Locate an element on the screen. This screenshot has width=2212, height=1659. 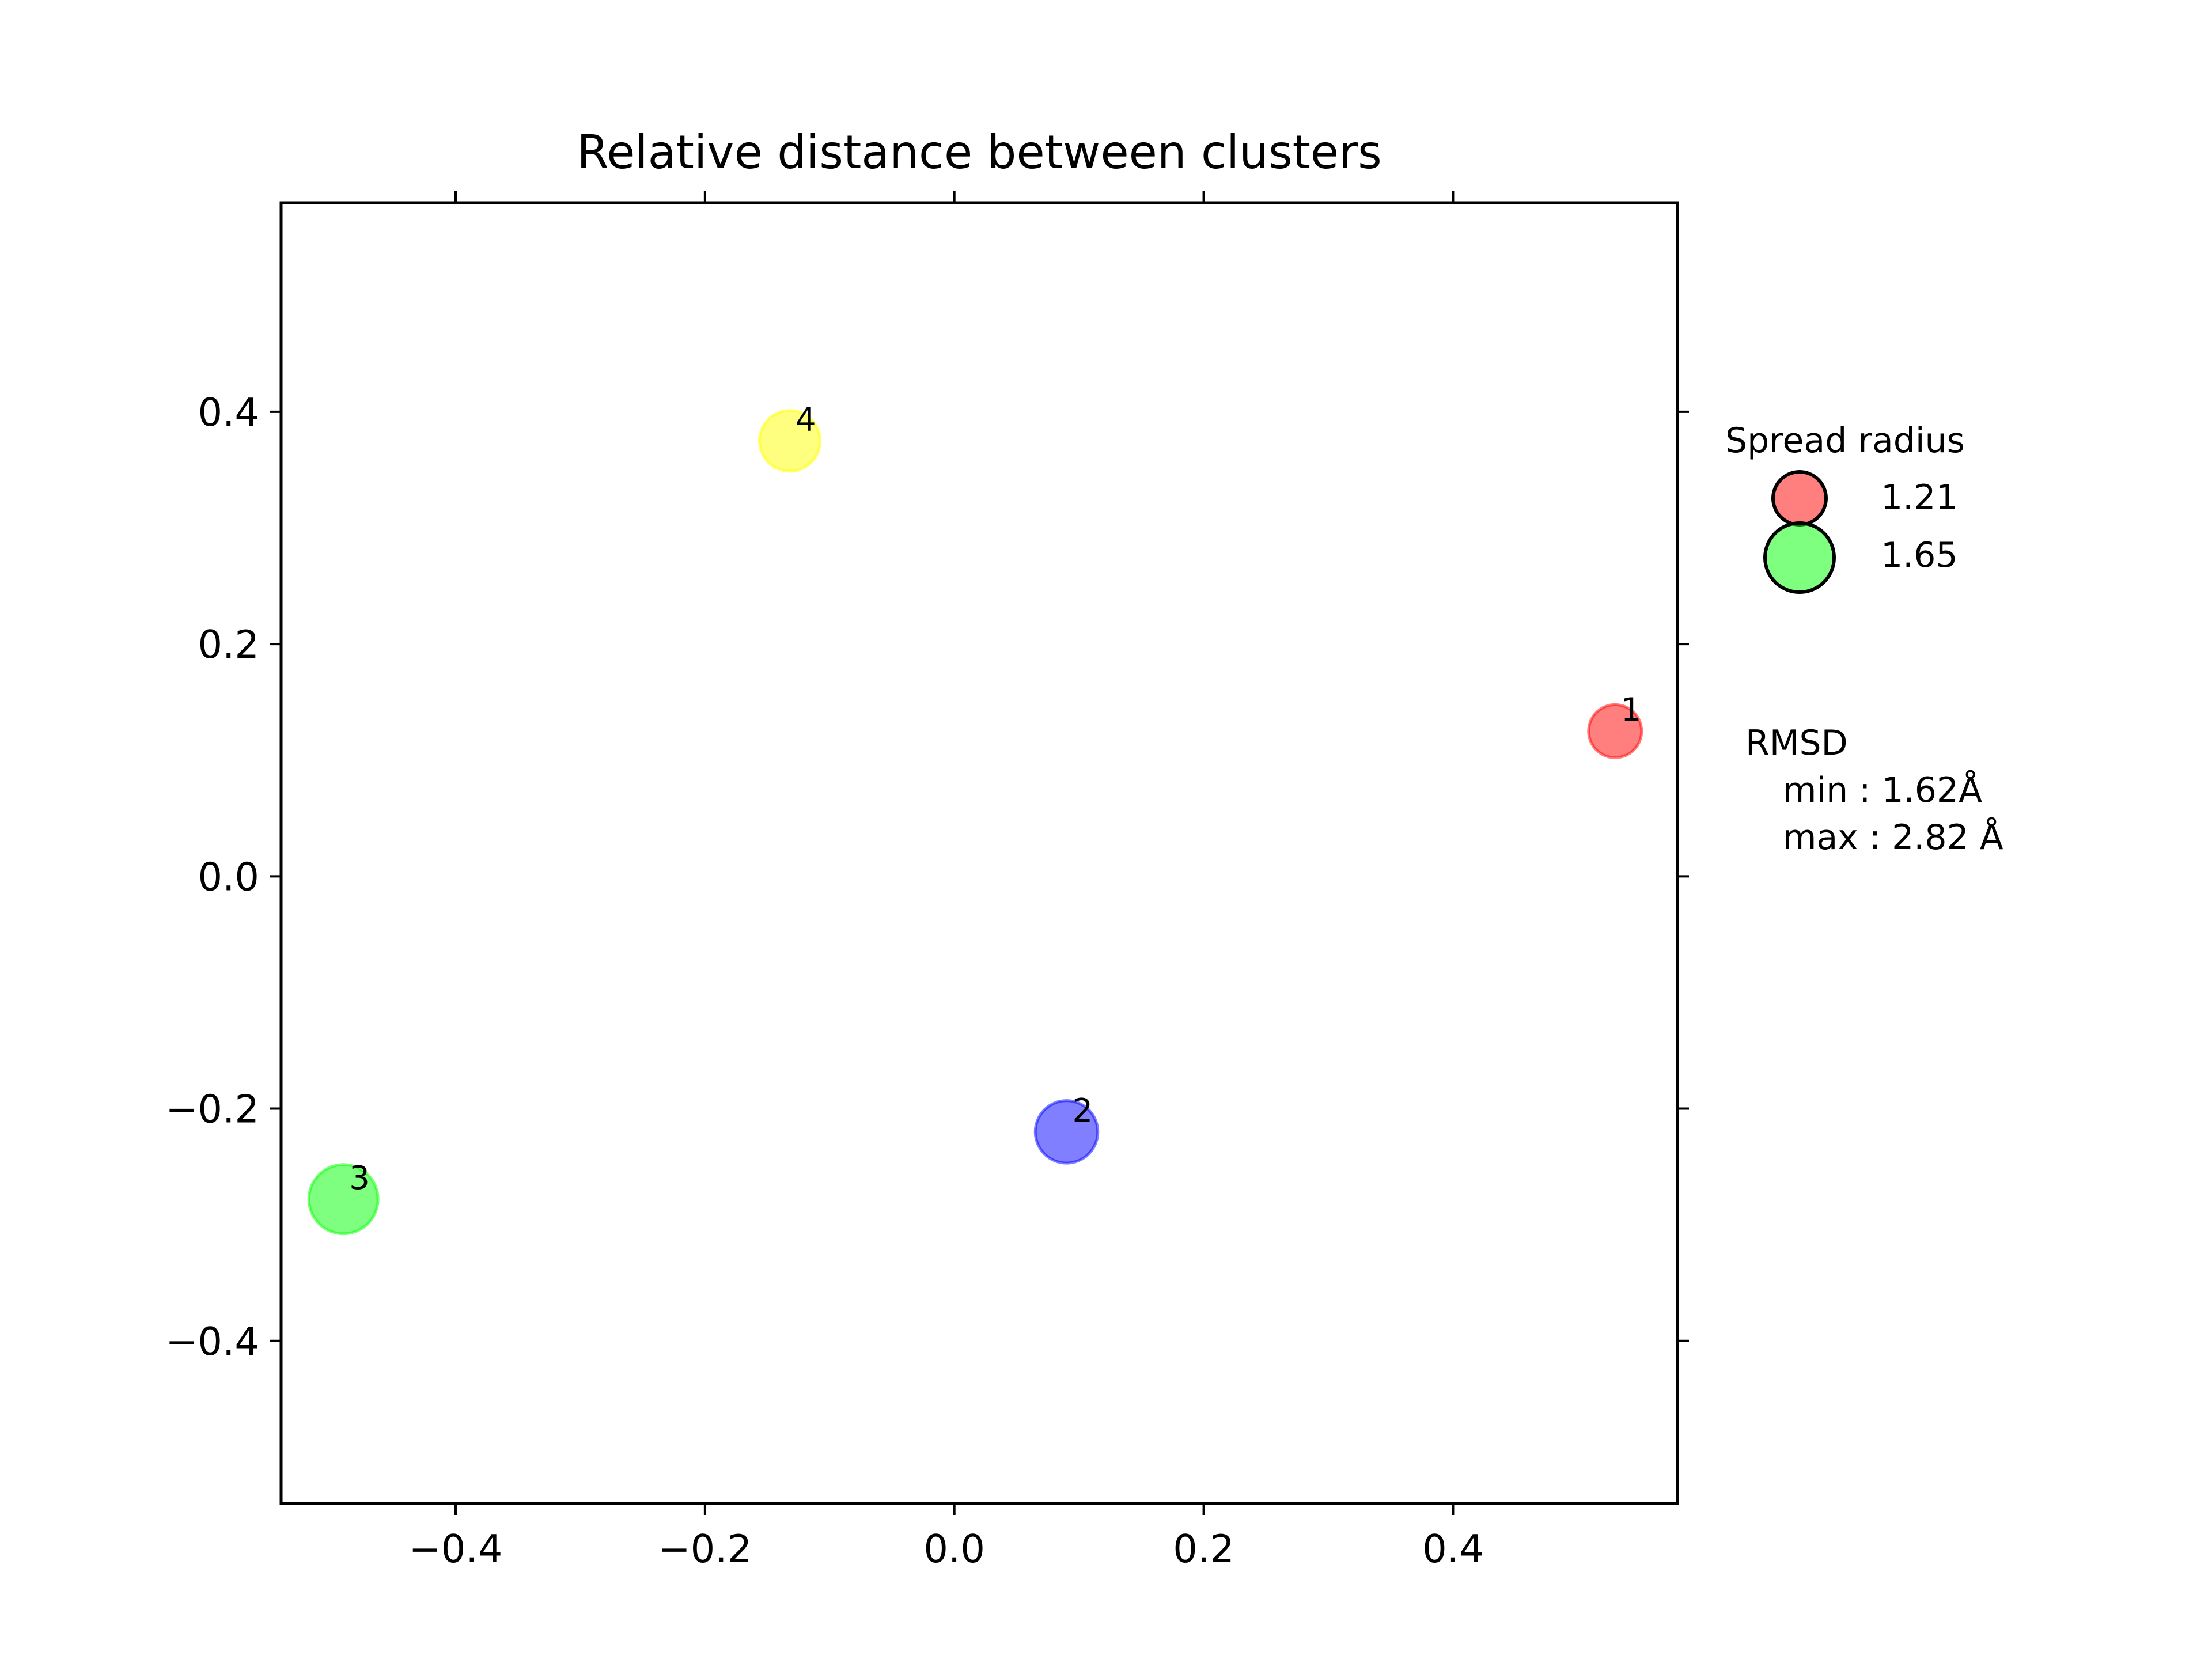
rmsd-max: max : 2.82 Å is located at coordinates (1893, 837).